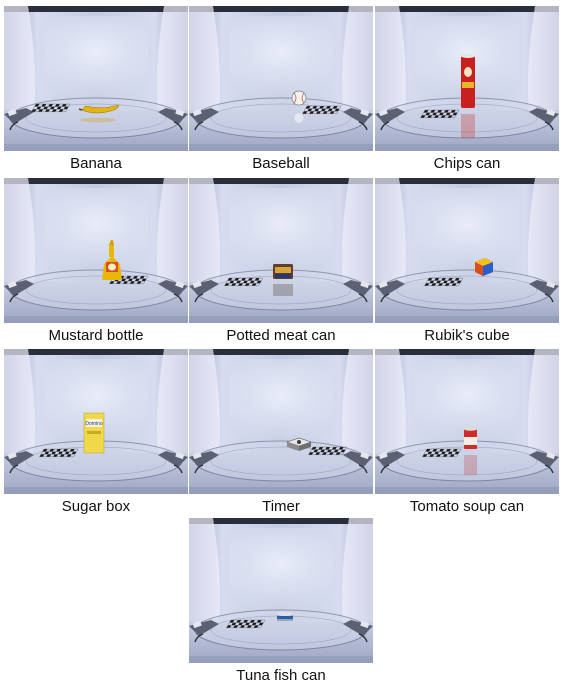 Image resolution: width=564 pixels, height=687 pixels. Describe the element at coordinates (96, 335) in the screenshot. I see `caption-mustard-bottle: Mustard bottle` at that location.